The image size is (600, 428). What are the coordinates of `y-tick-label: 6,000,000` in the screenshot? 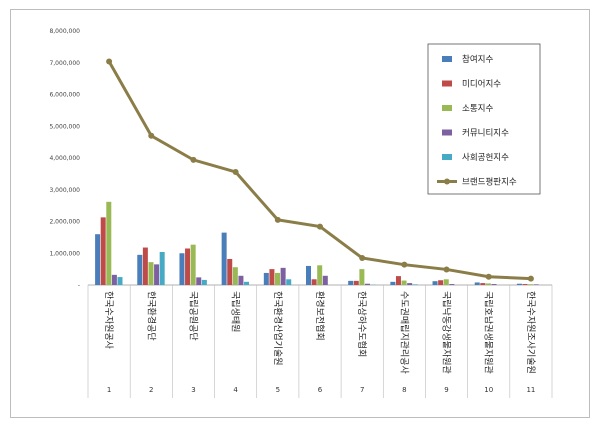 It's located at (64, 95).